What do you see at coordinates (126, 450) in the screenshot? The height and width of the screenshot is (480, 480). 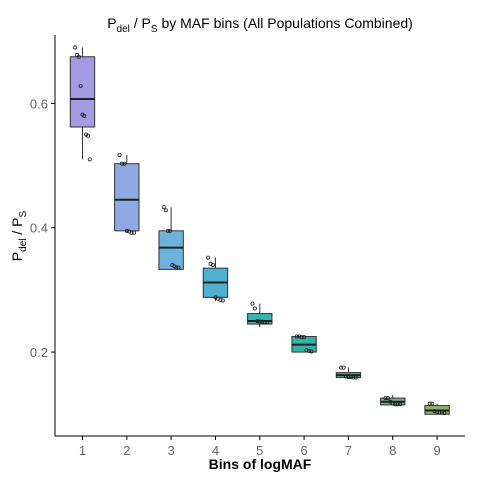 I see `x-tick-label: 2` at bounding box center [126, 450].